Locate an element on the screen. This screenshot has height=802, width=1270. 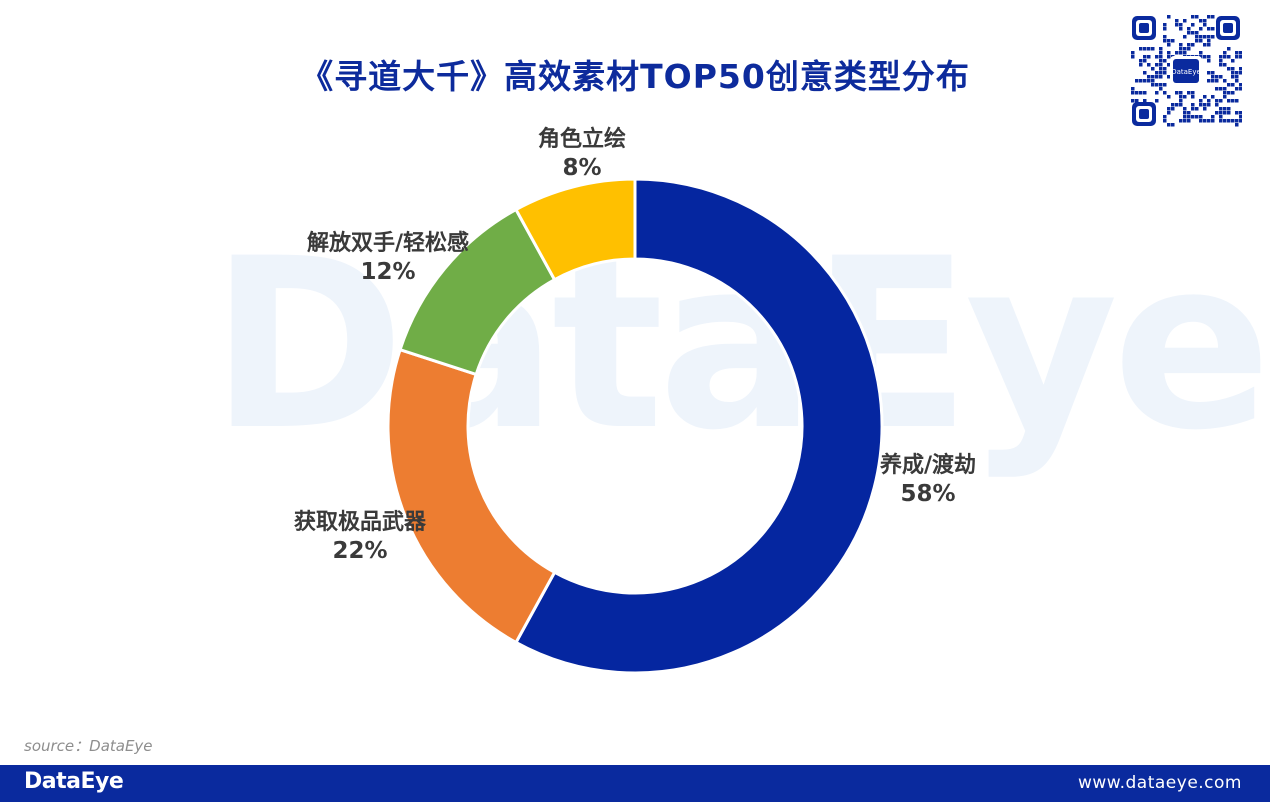
slice-label-3: 角色立绘 8% is located at coordinates (582, 154).